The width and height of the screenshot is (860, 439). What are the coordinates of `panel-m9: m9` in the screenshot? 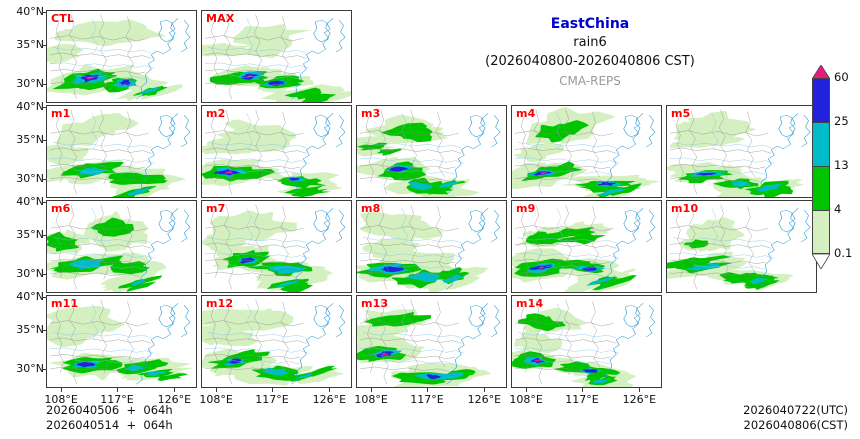 It's located at (586, 246).